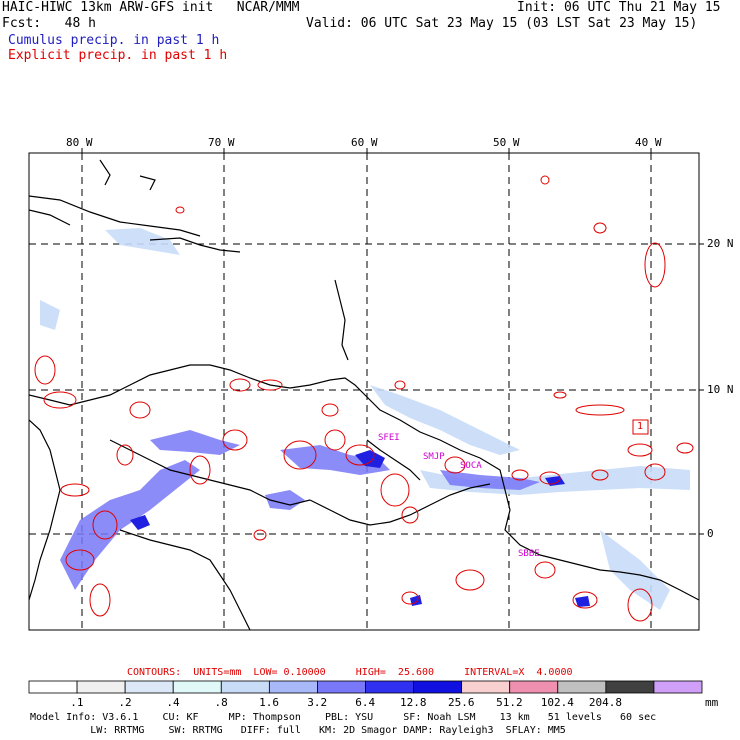  Describe the element at coordinates (151, 7) in the screenshot. I see `plot-title: HAIC-HIWC 13km ARW-GFS init NCAR/MMM` at that location.